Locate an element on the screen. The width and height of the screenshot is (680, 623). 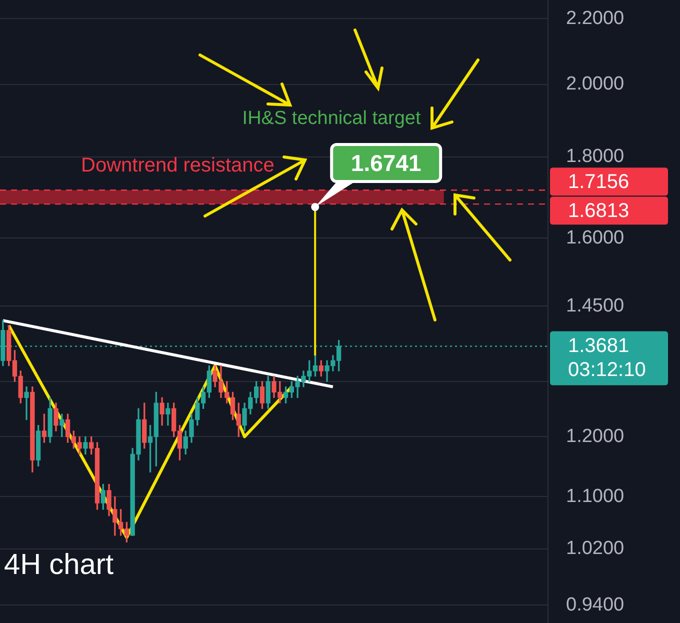
text: 4H chart is located at coordinates (59, 565).